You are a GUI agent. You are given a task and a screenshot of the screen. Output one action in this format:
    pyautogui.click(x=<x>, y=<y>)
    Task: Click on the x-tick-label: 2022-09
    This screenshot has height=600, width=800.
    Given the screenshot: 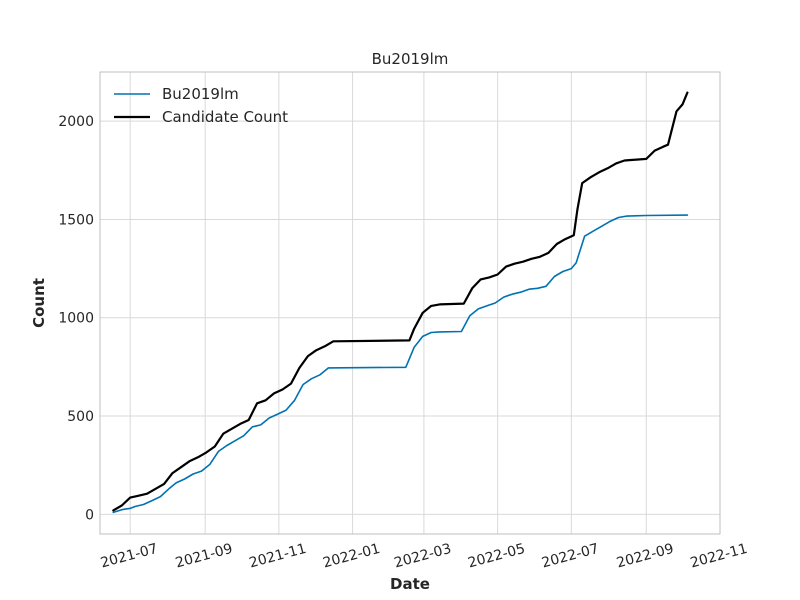 What is the action you would take?
    pyautogui.click(x=645, y=556)
    